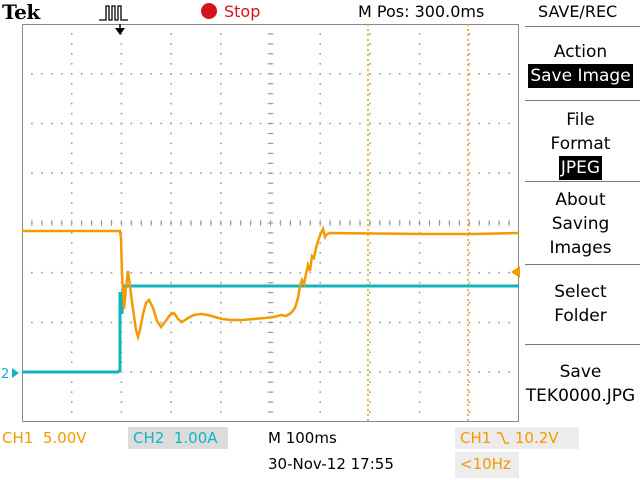 The height and width of the screenshot is (480, 640). I want to click on ch1-readout: CH1 5.00V, so click(44, 438).